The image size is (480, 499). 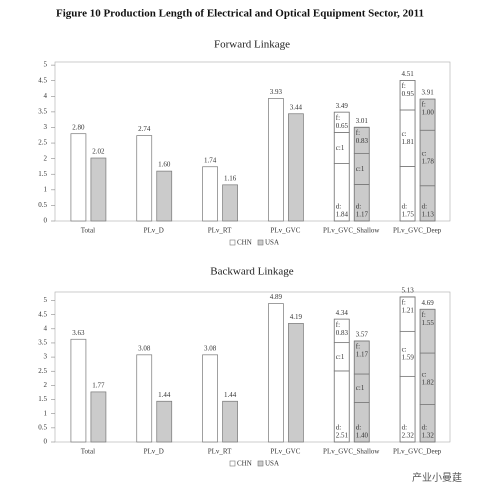 What do you see at coordinates (144, 129) in the screenshot?
I see `data-label: 2.74` at bounding box center [144, 129].